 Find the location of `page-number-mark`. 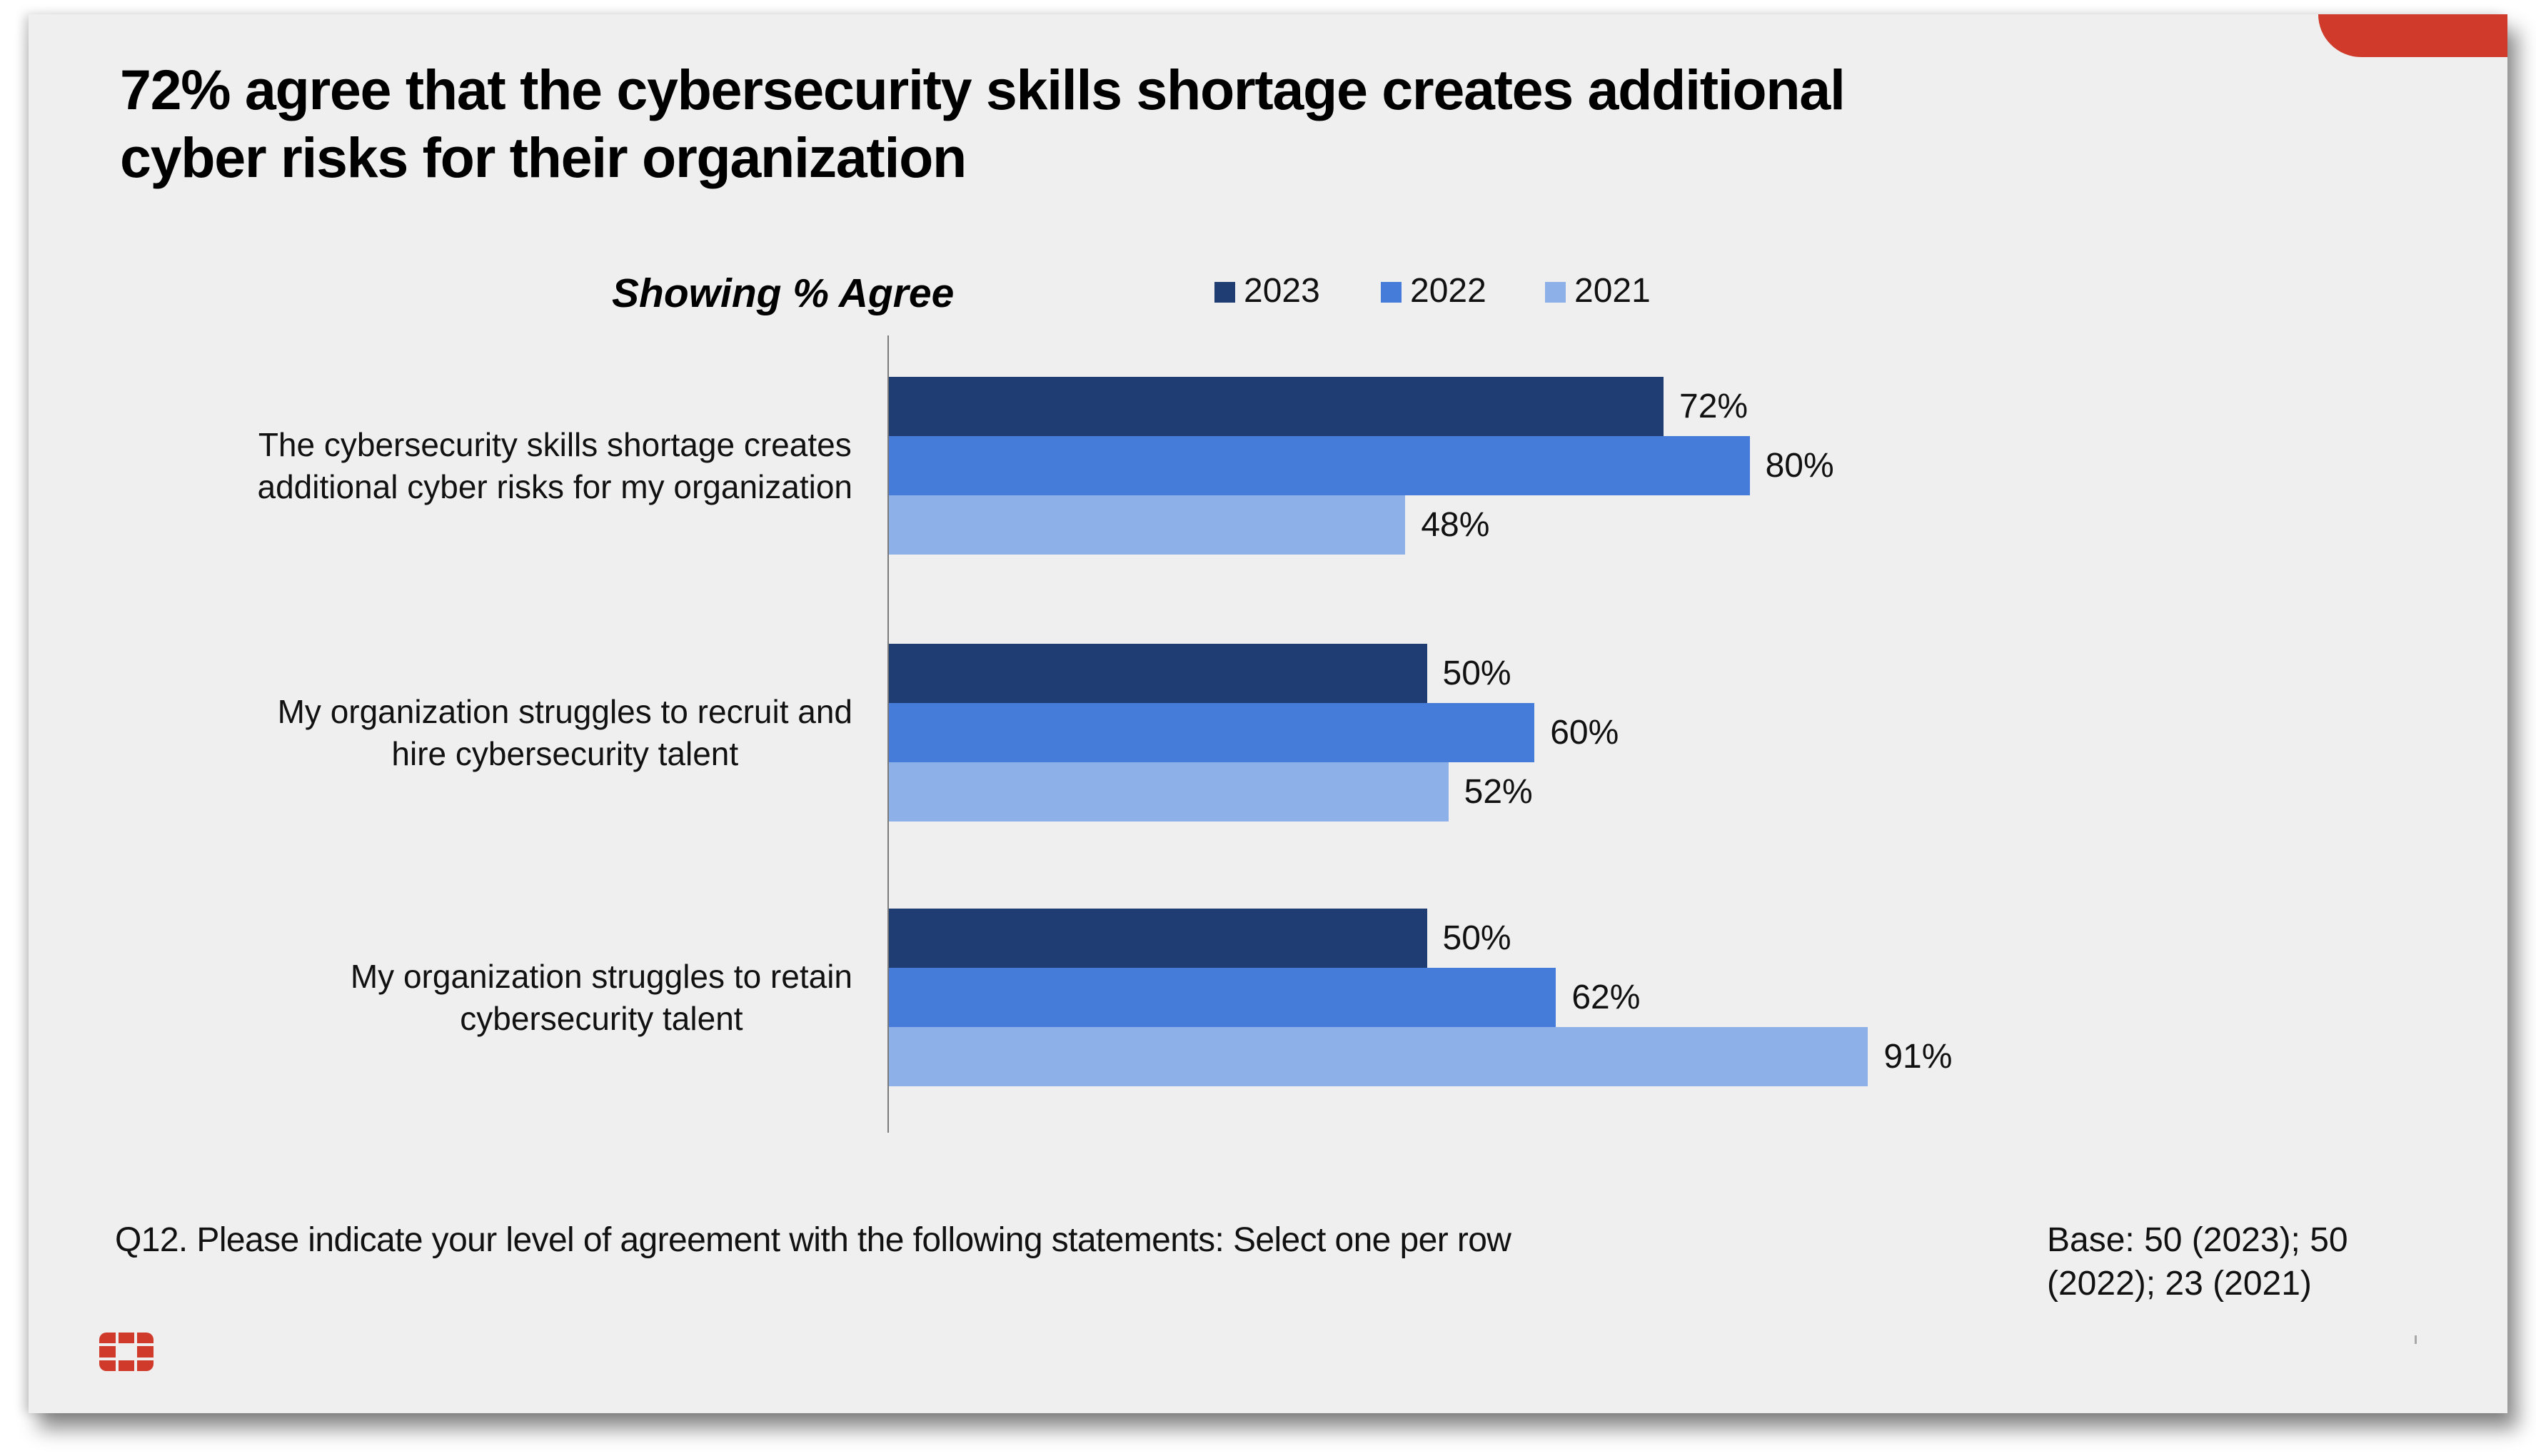

page-number-mark is located at coordinates (2416, 1339).